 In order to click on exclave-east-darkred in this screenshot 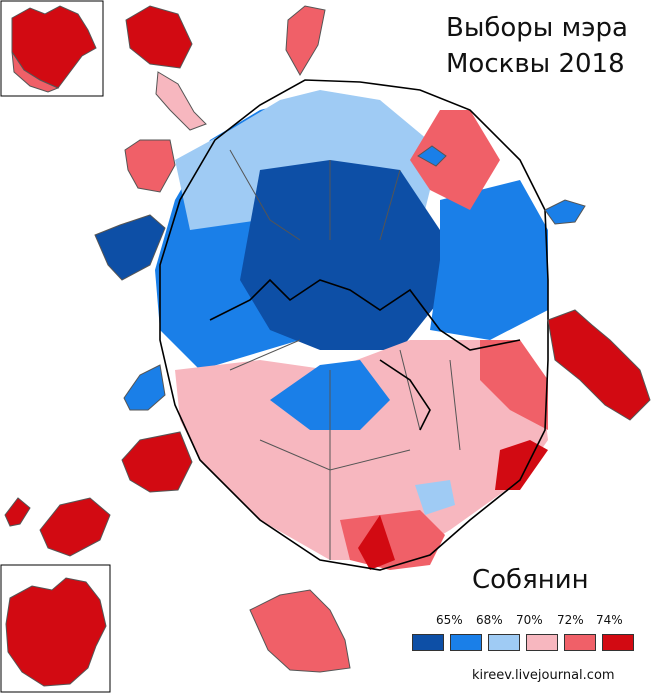, I will do `click(599, 365)`.